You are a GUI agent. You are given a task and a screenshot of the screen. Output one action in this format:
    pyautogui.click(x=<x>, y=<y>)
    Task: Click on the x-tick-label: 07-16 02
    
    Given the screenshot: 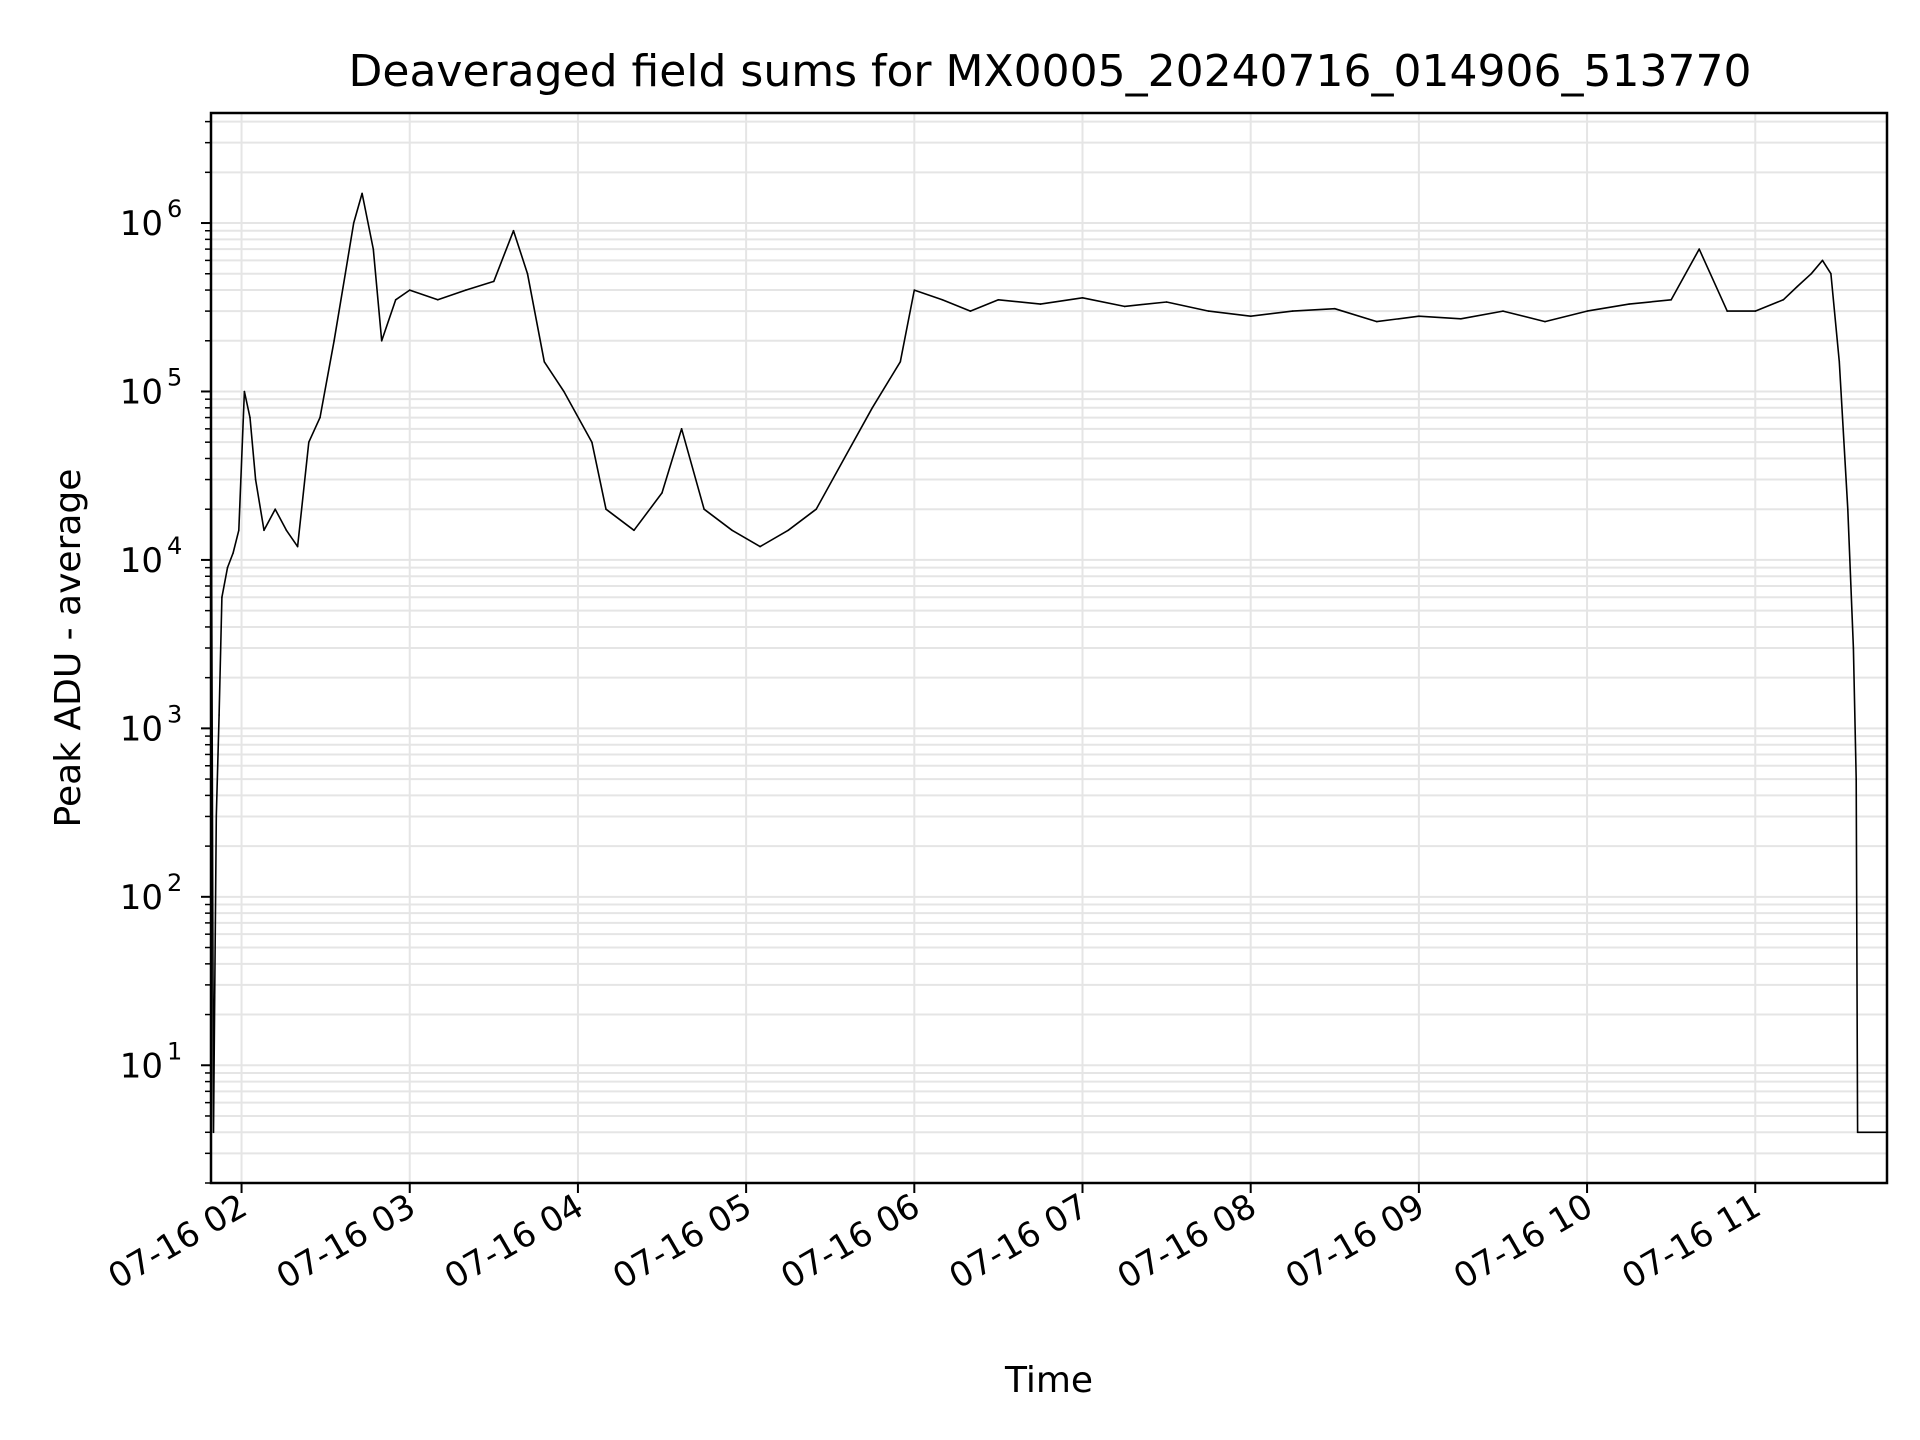 What is the action you would take?
    pyautogui.click(x=178, y=1241)
    